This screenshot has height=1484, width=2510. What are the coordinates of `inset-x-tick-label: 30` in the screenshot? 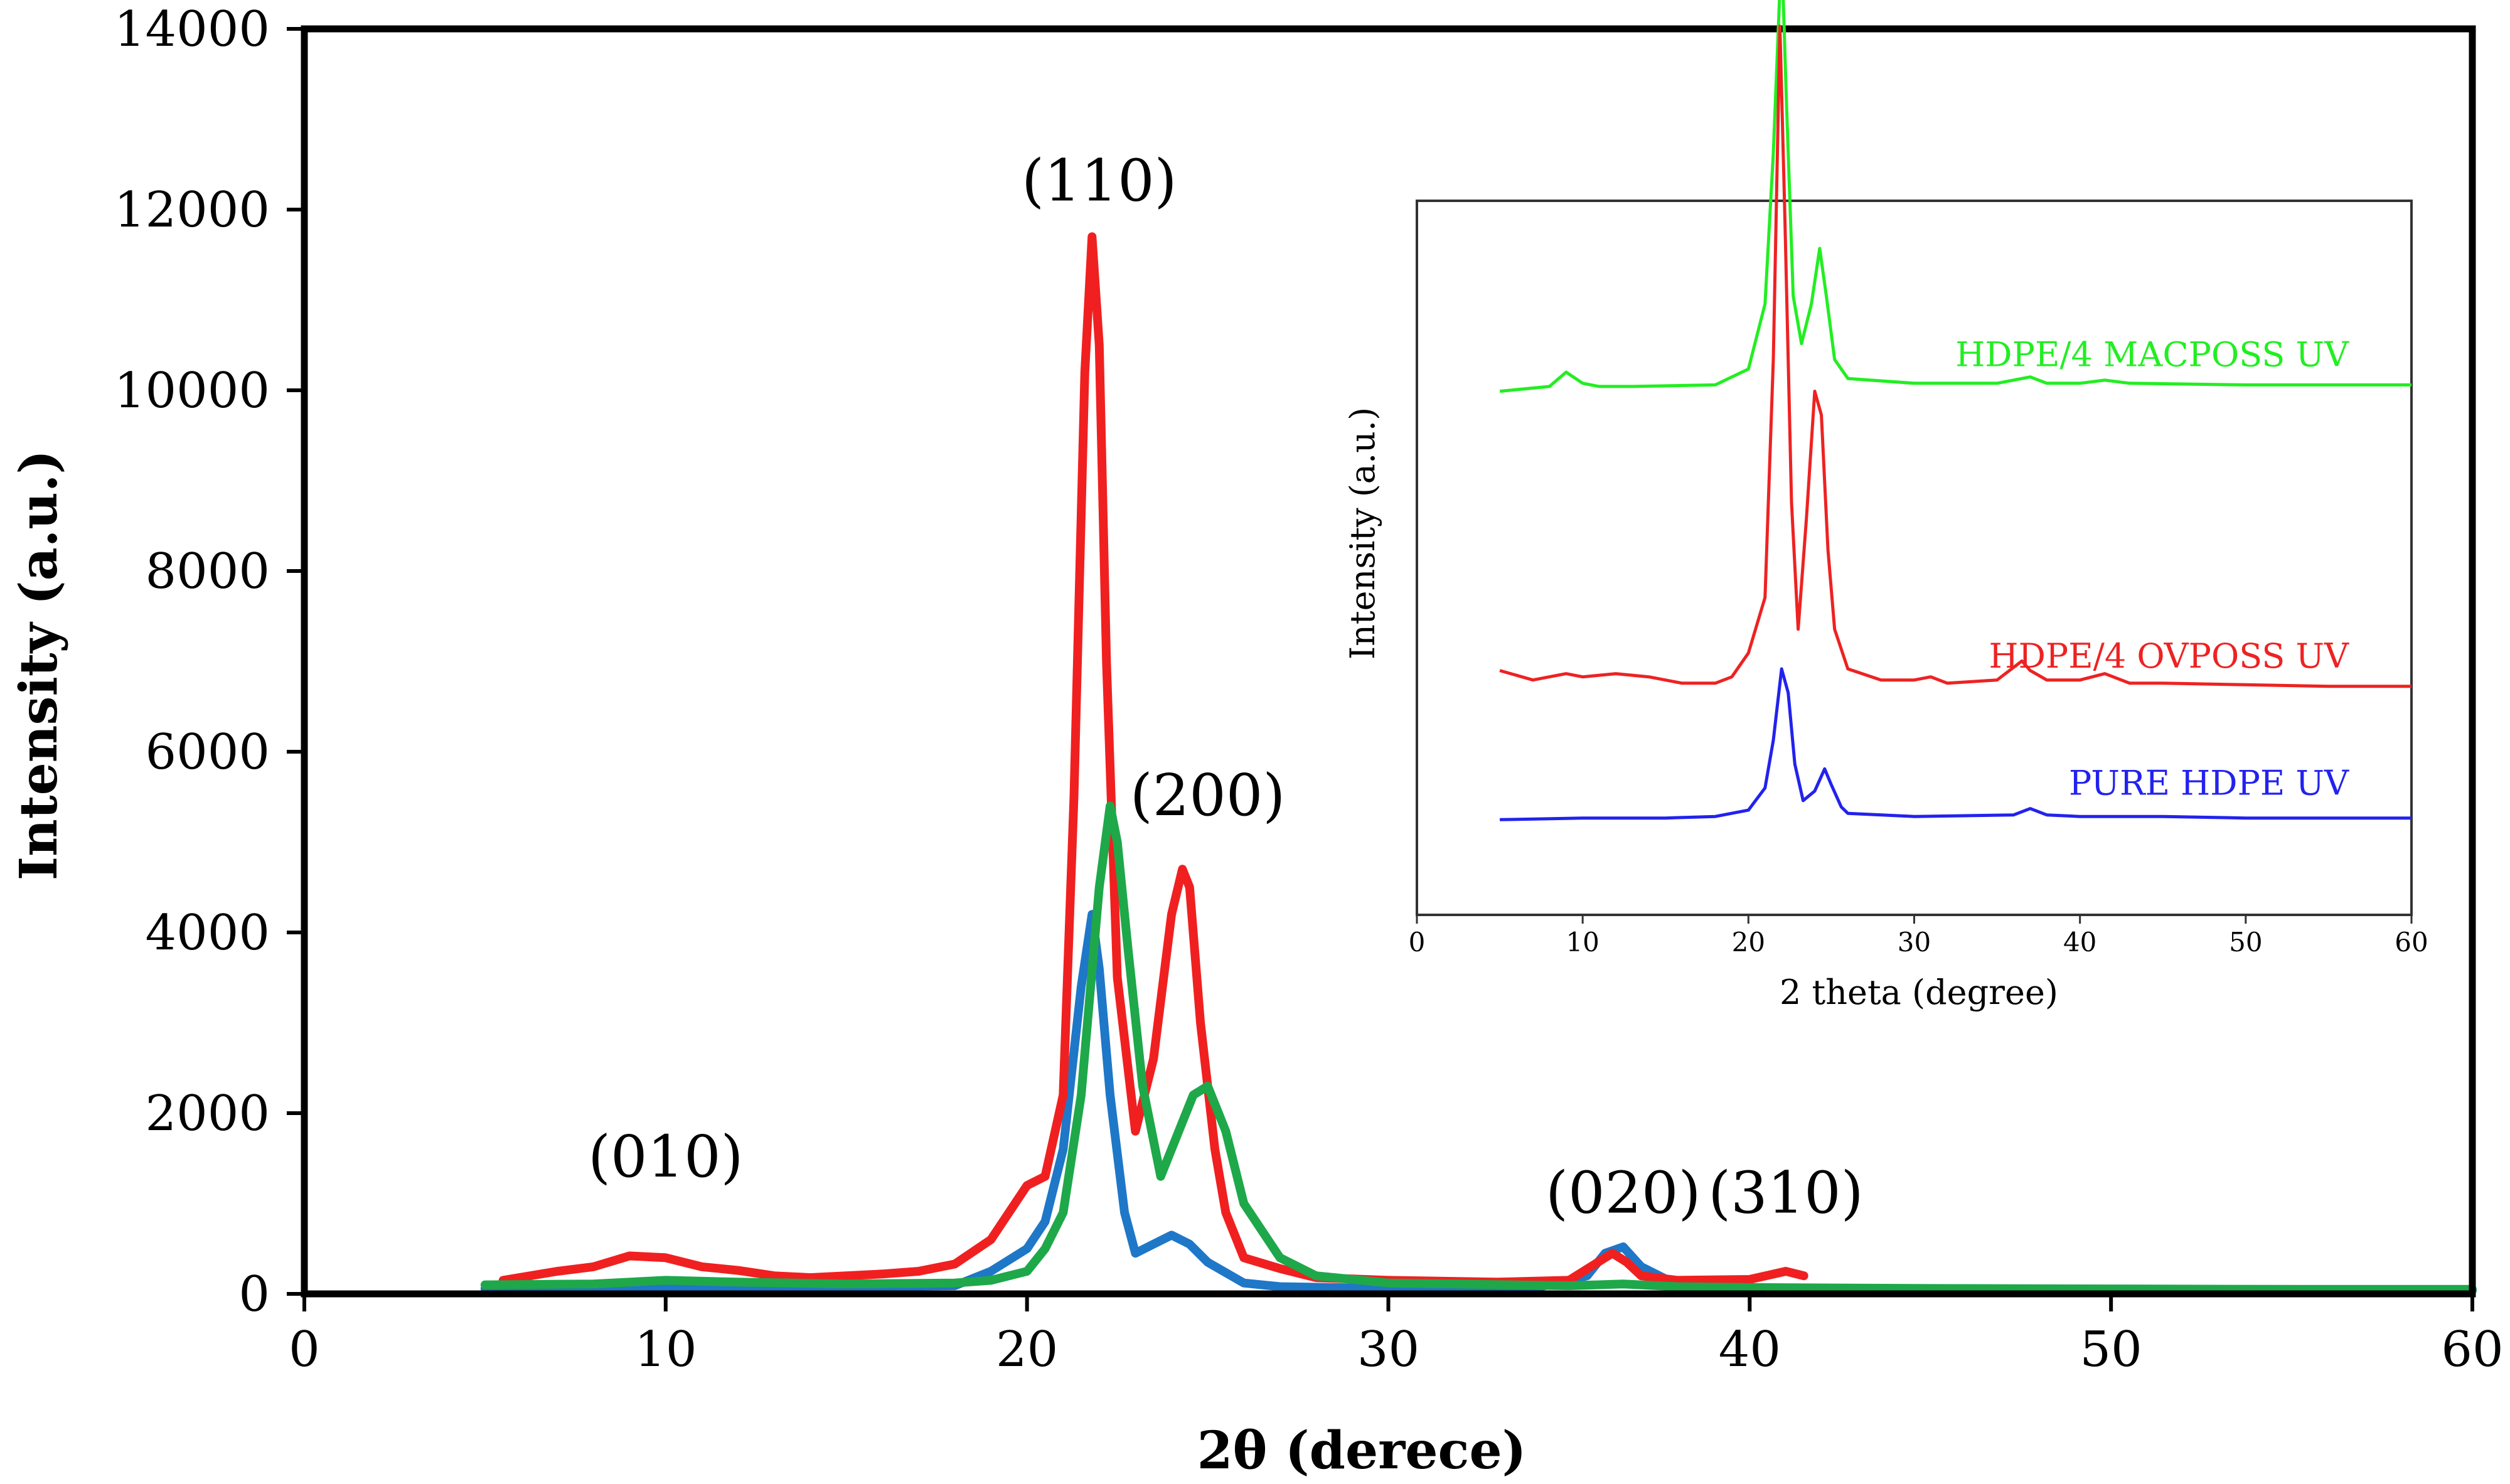 It's located at (1914, 942).